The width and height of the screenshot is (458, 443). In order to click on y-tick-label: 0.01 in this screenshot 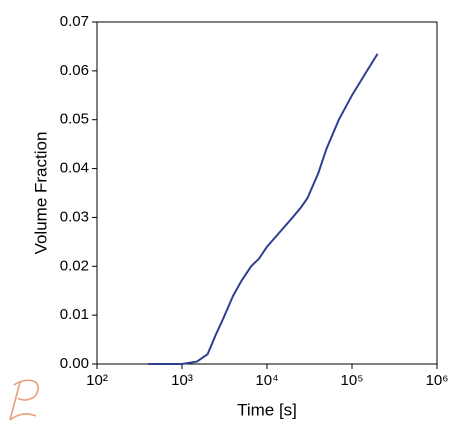, I will do `click(74, 314)`.